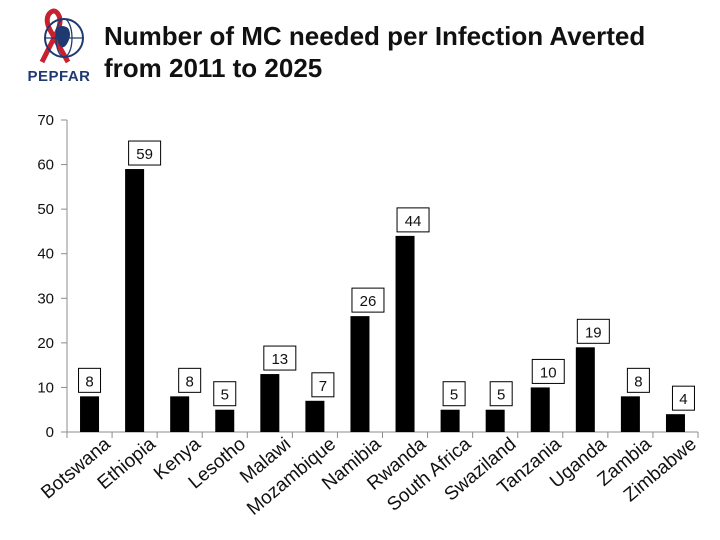 The height and width of the screenshot is (540, 720). I want to click on data-label: 7, so click(323, 385).